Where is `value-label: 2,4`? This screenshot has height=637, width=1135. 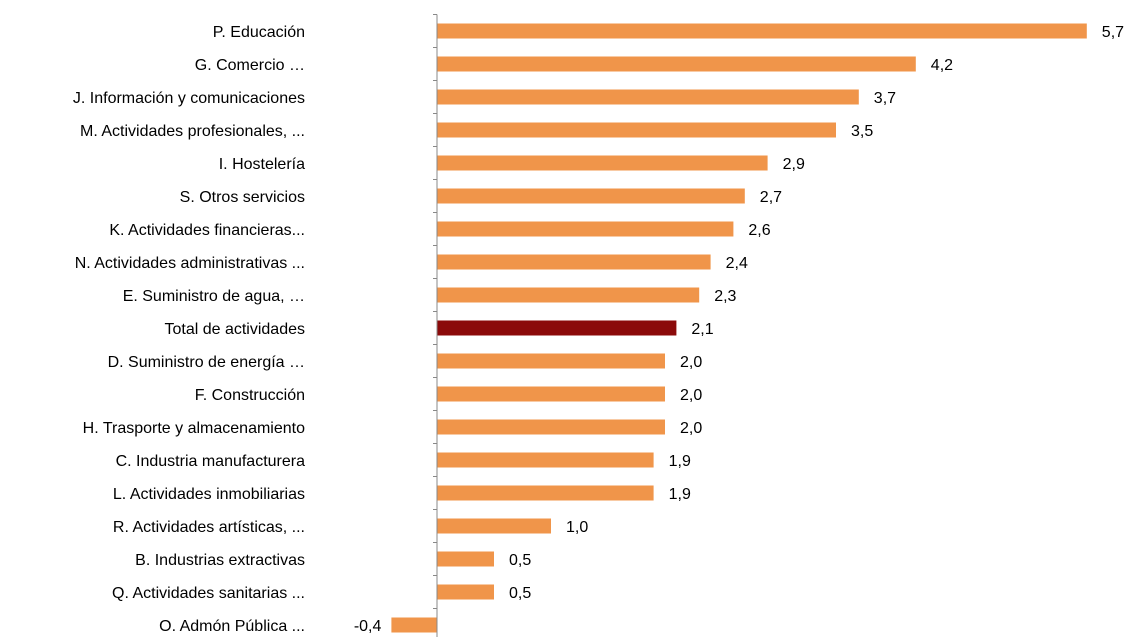
value-label: 2,4 is located at coordinates (737, 263).